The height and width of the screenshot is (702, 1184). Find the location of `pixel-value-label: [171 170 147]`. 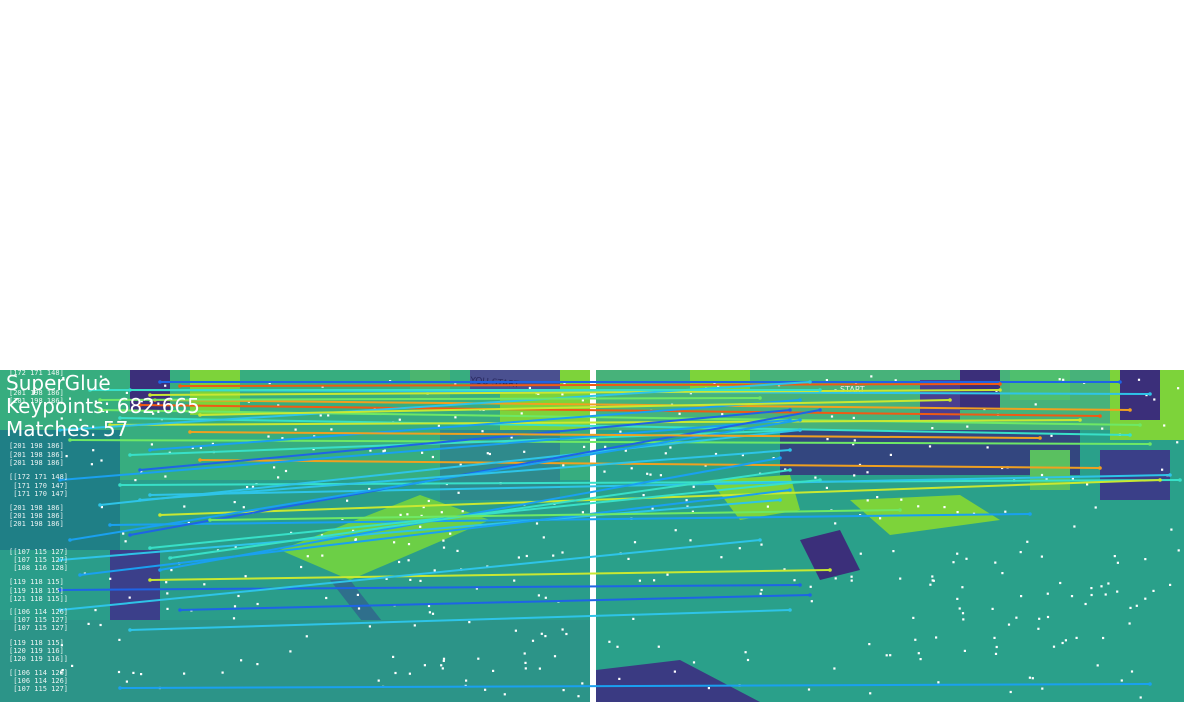

pixel-value-label: [171 170 147] is located at coordinates (39, 494).